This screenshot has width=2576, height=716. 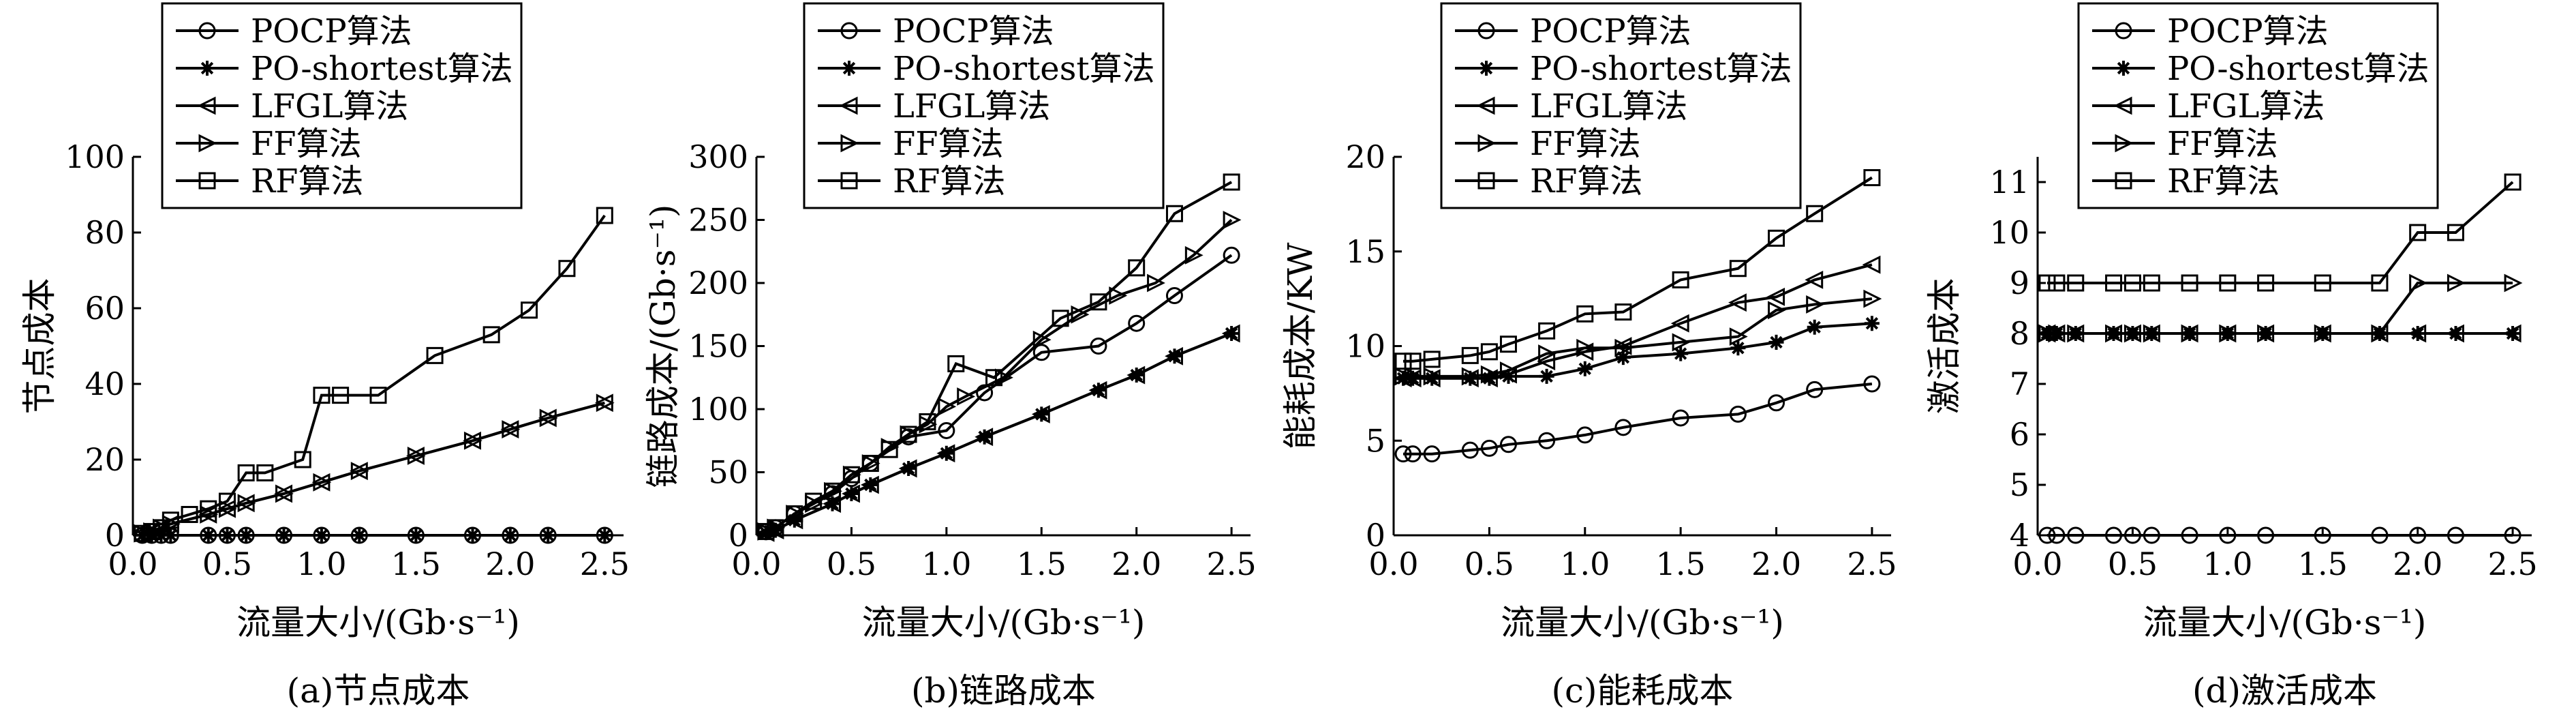 I want to click on y-tick-label: 9, so click(x=2019, y=283).